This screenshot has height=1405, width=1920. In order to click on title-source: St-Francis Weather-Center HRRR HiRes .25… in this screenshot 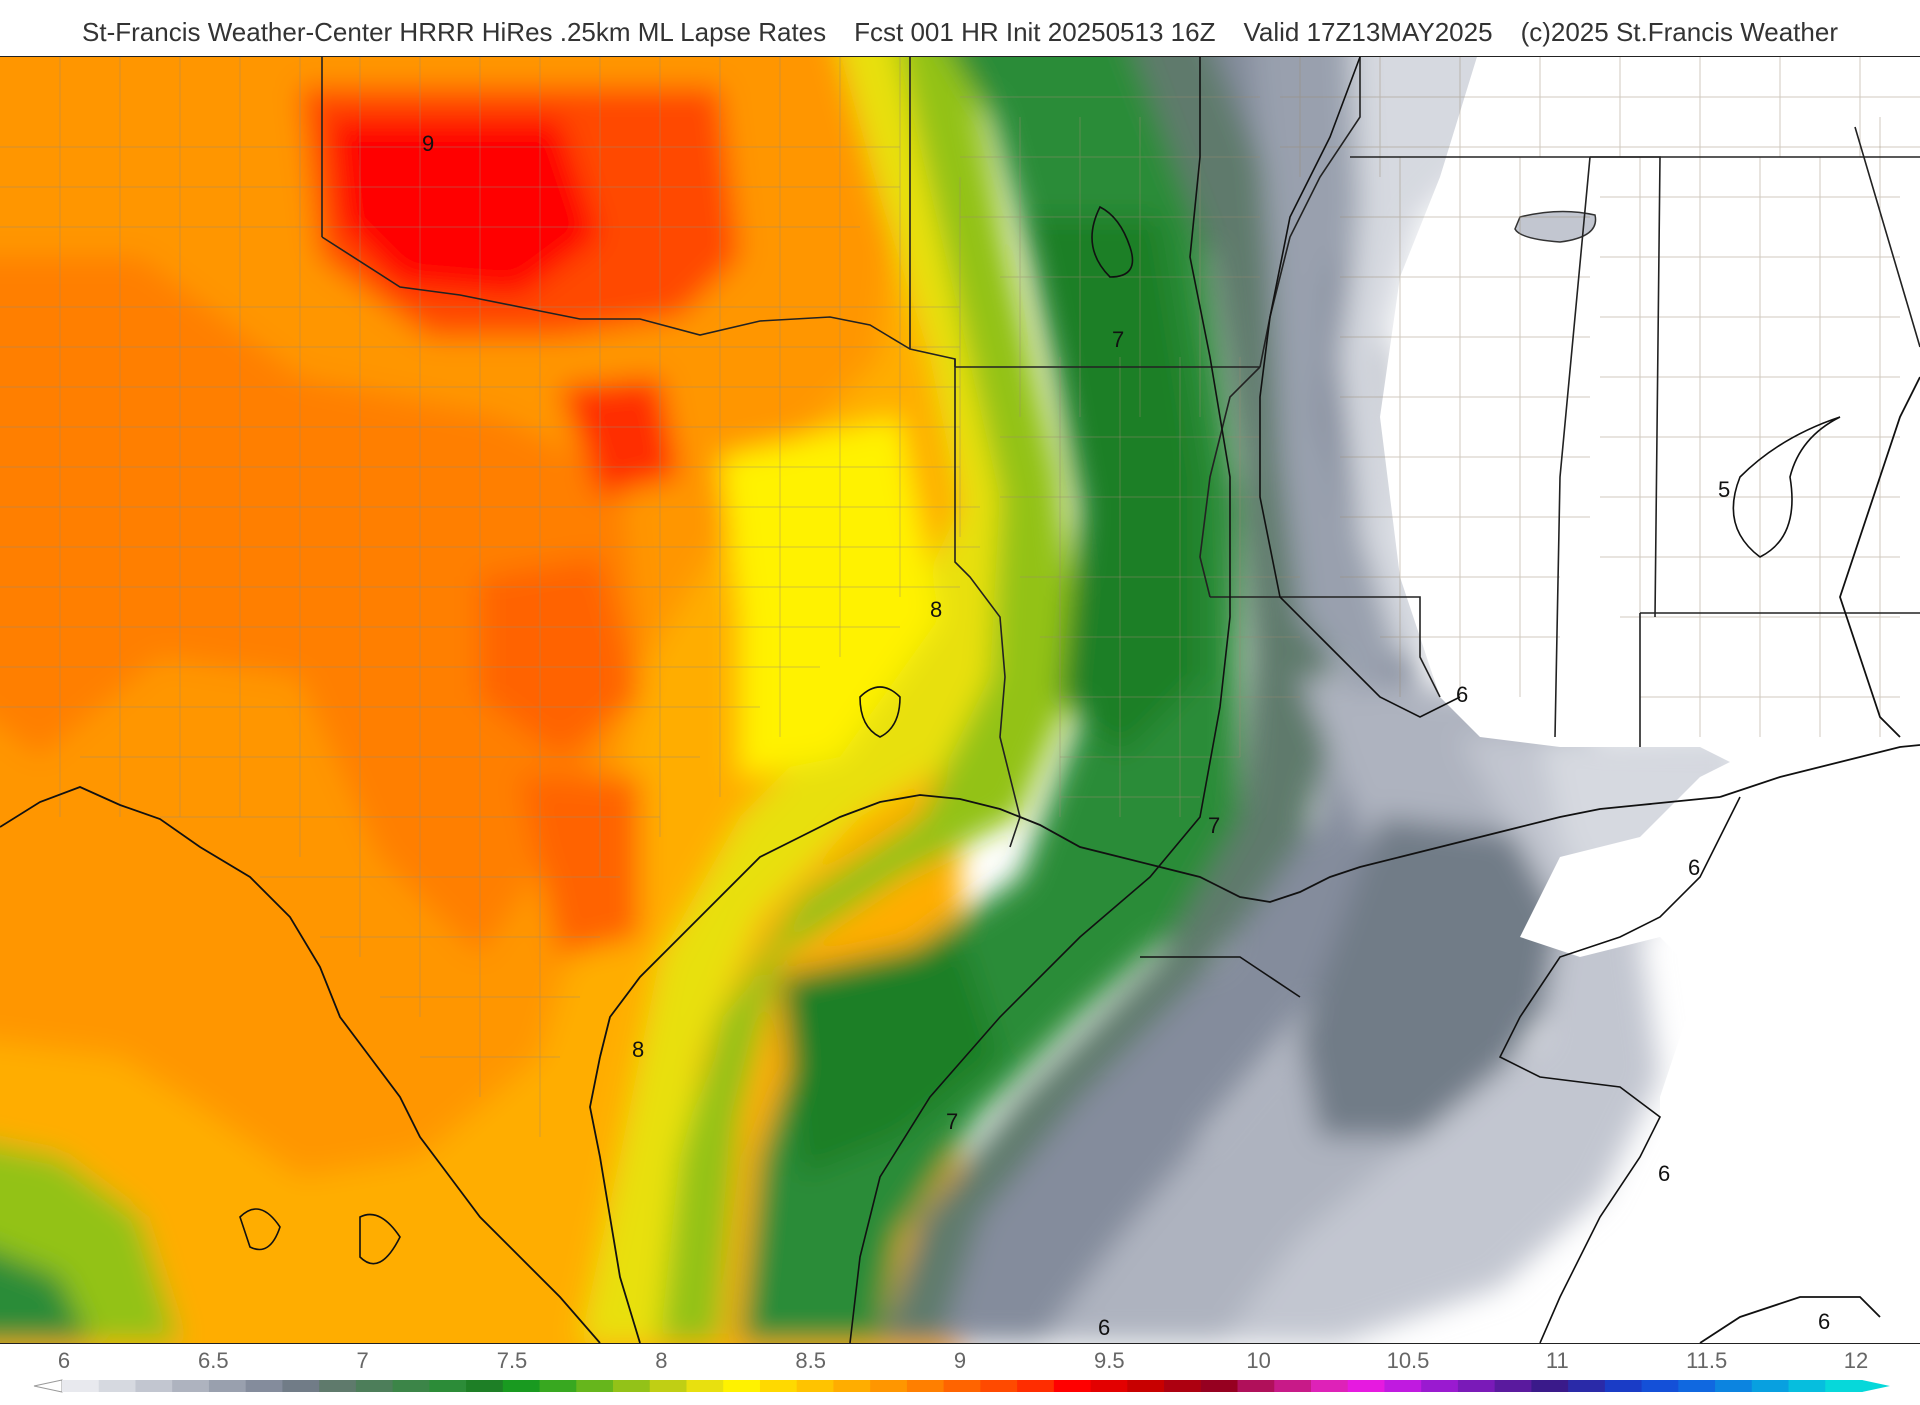, I will do `click(454, 31)`.